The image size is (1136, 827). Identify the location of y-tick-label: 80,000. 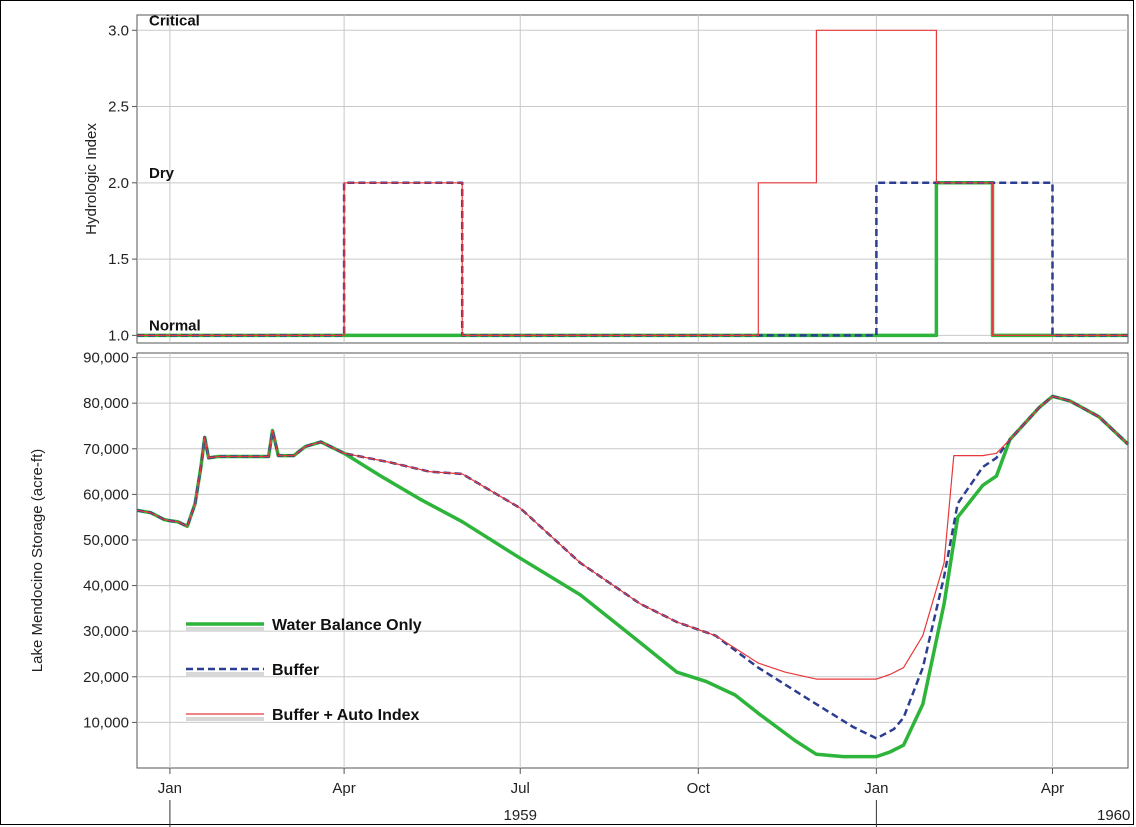
(106, 403).